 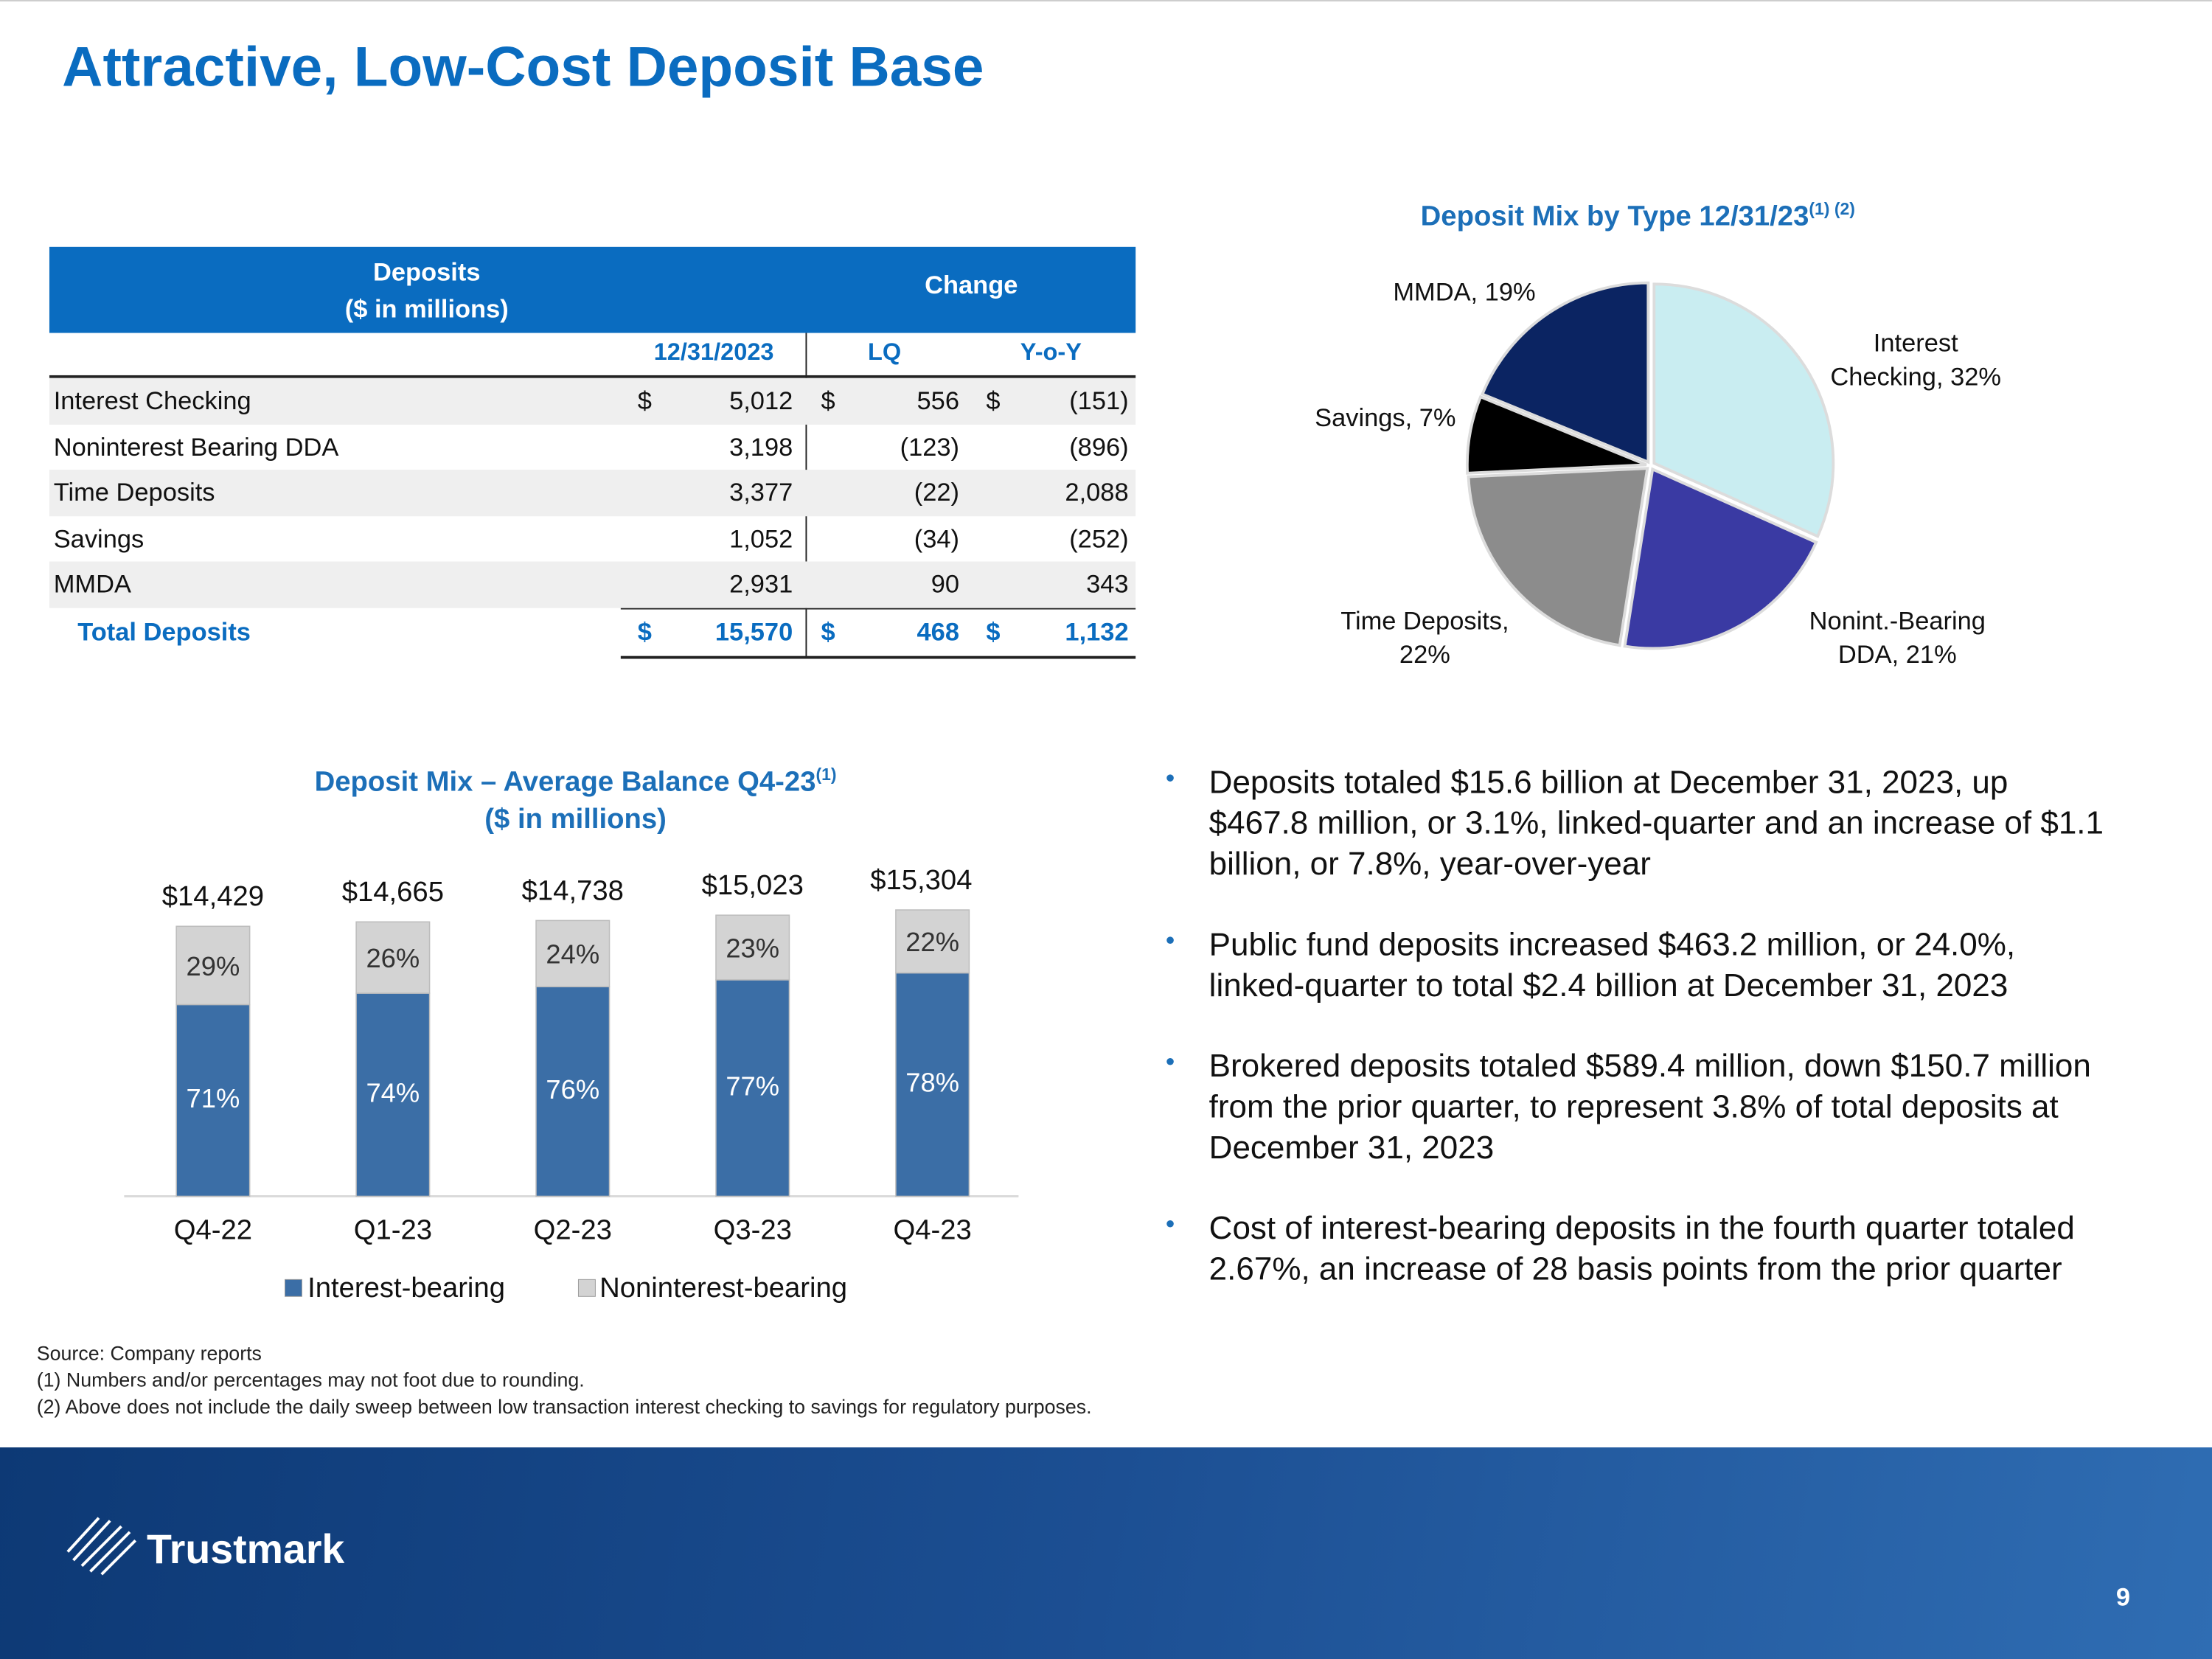 What do you see at coordinates (99, 538) in the screenshot?
I see `table-cell: Savings` at bounding box center [99, 538].